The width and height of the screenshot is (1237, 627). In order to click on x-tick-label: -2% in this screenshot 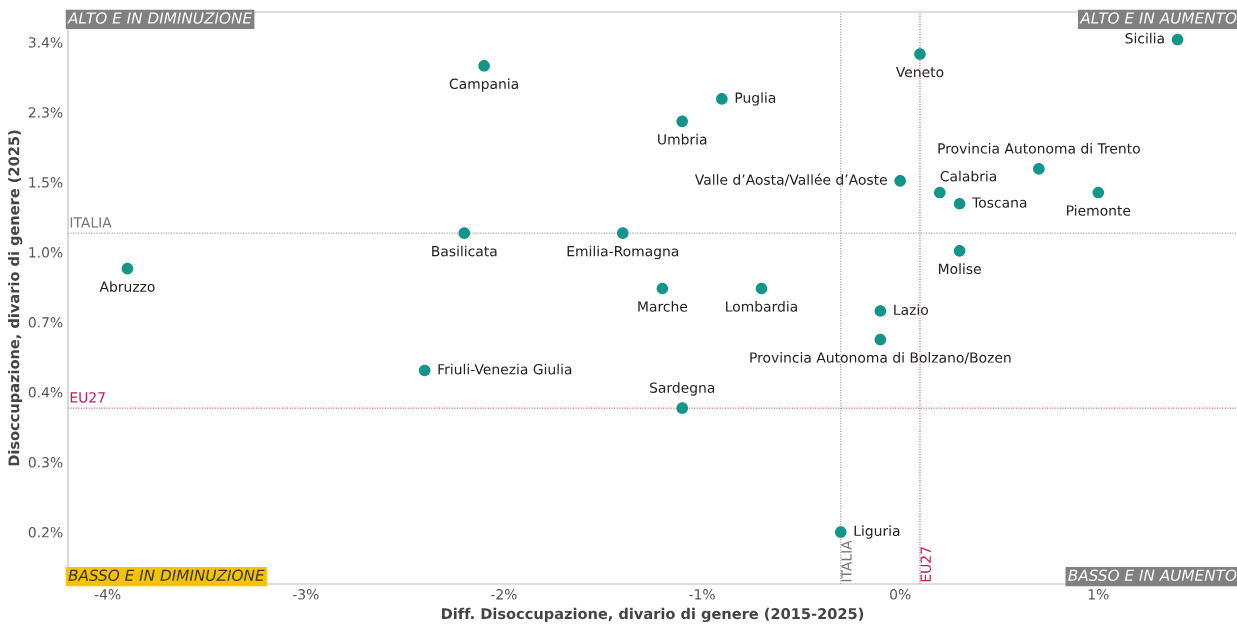, I will do `click(504, 594)`.